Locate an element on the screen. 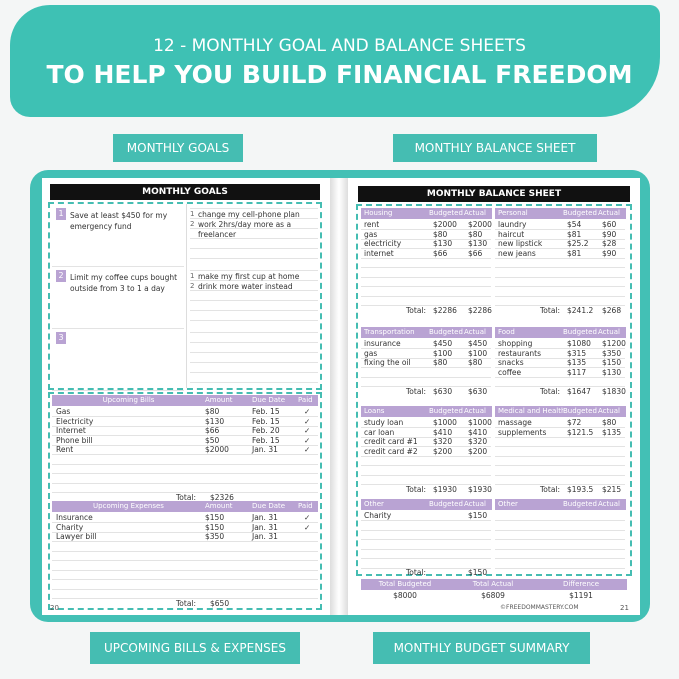 This screenshot has width=679, height=679. cell: $315 is located at coordinates (577, 353).